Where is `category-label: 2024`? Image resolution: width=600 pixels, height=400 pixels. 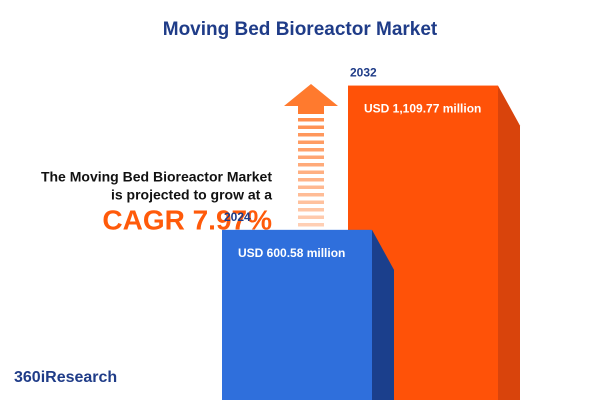
category-label: 2024 is located at coordinates (237, 217).